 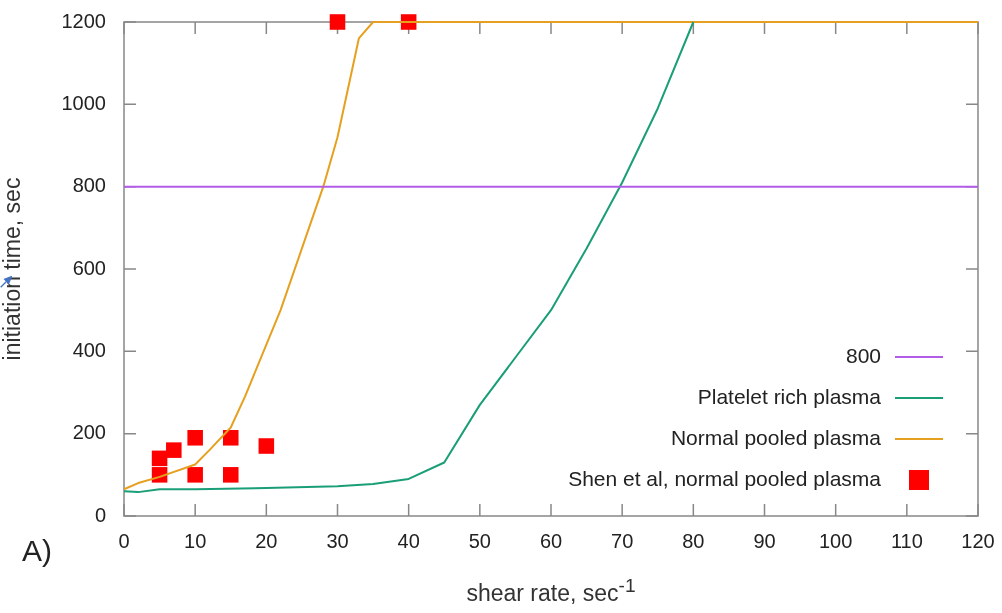 I want to click on x-tick-label: 120, so click(x=978, y=540).